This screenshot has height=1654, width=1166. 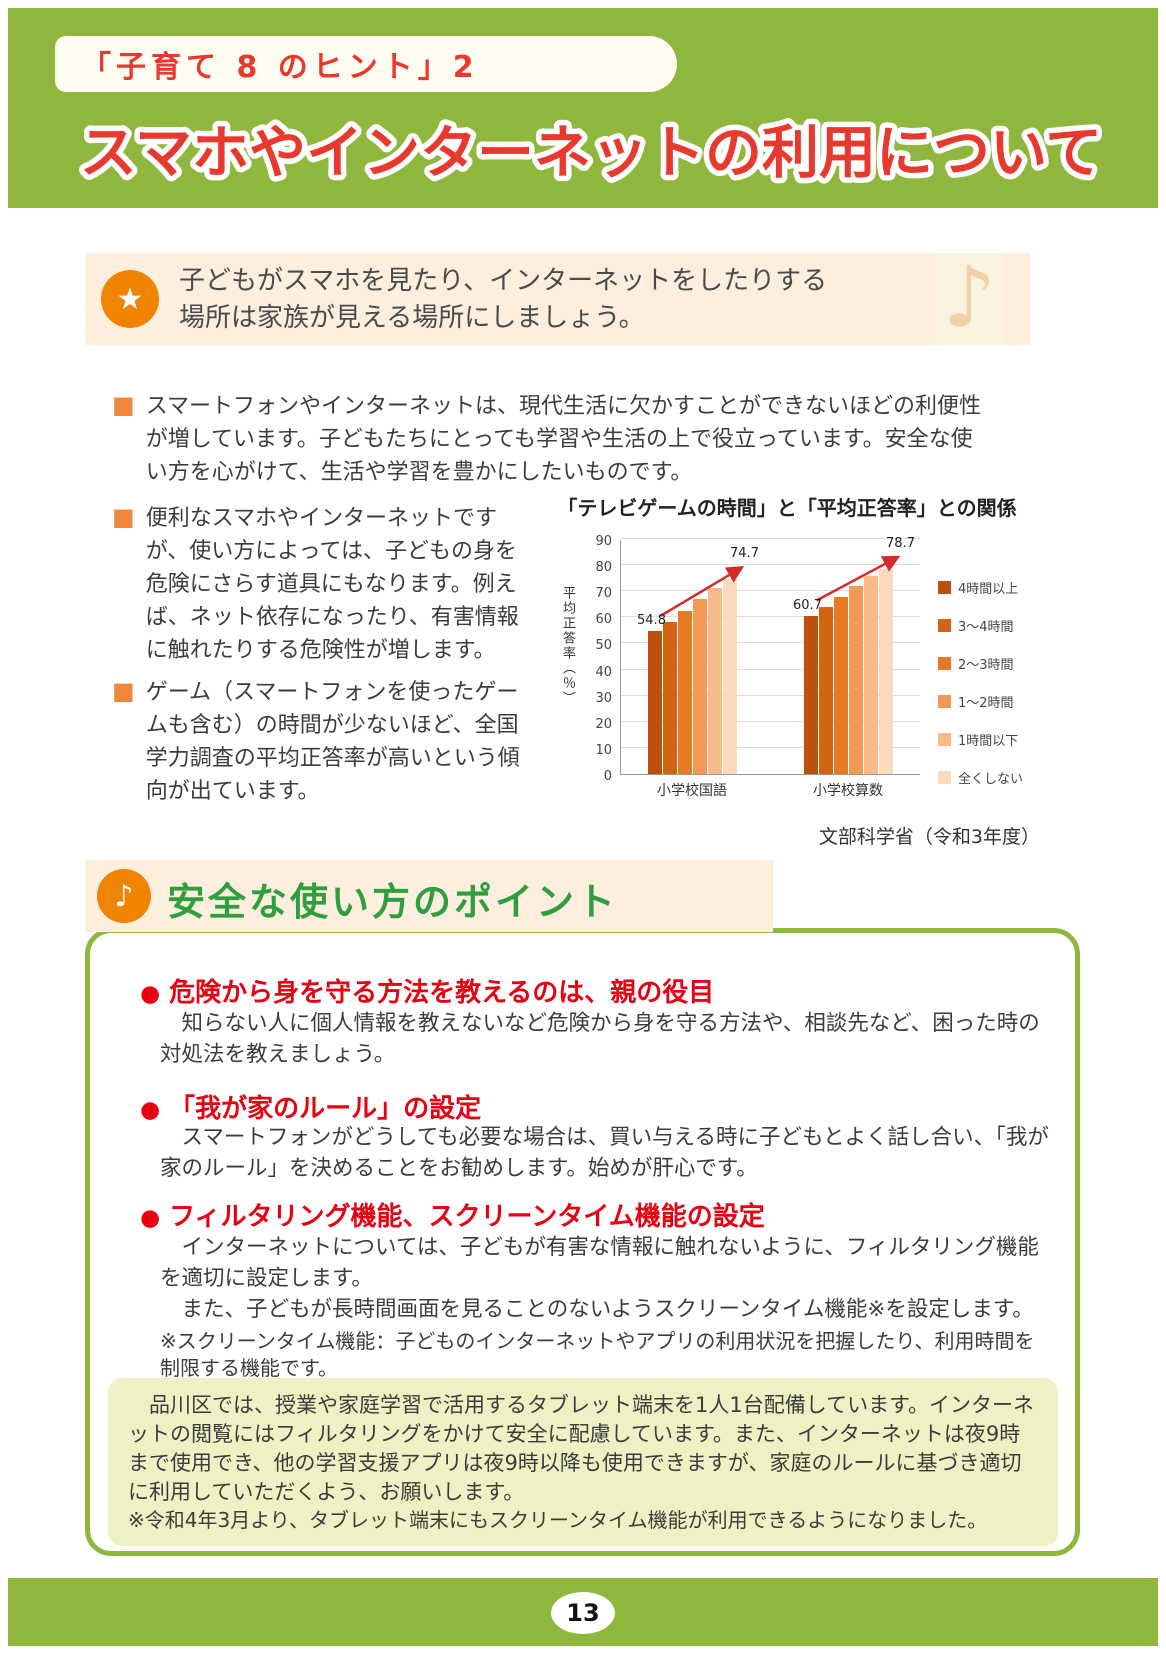 I want to click on points-section-header: ♪ 安全な使い方のポイント, so click(x=429, y=896).